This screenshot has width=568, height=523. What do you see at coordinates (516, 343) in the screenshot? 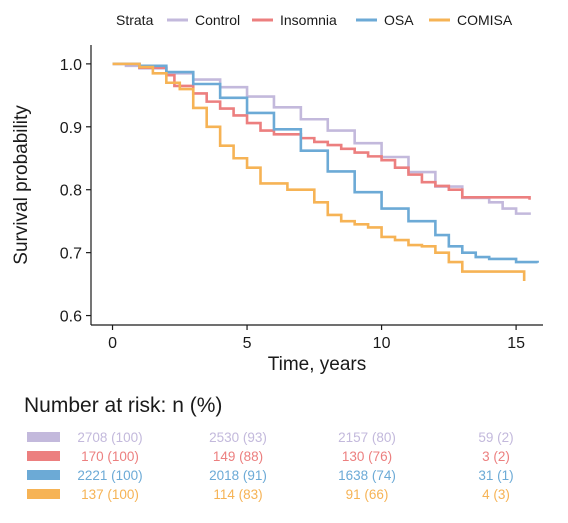
I see `x-tick-label-15: 15` at bounding box center [516, 343].